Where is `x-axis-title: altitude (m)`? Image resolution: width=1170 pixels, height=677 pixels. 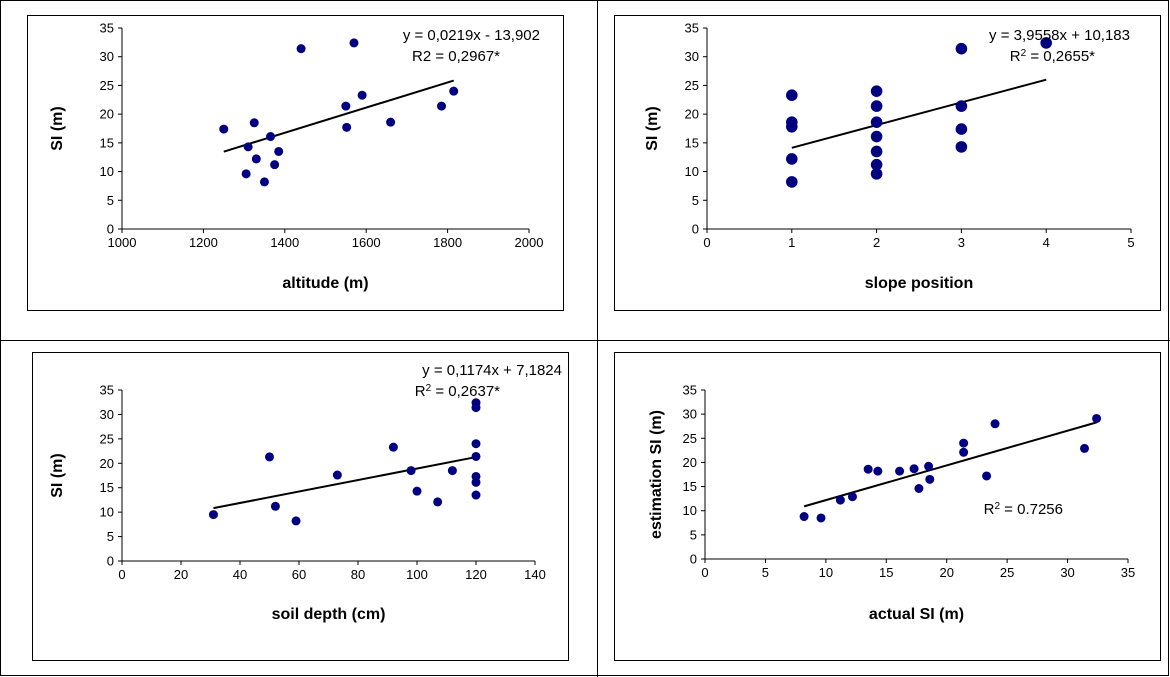
x-axis-title: altitude (m) is located at coordinates (325, 283).